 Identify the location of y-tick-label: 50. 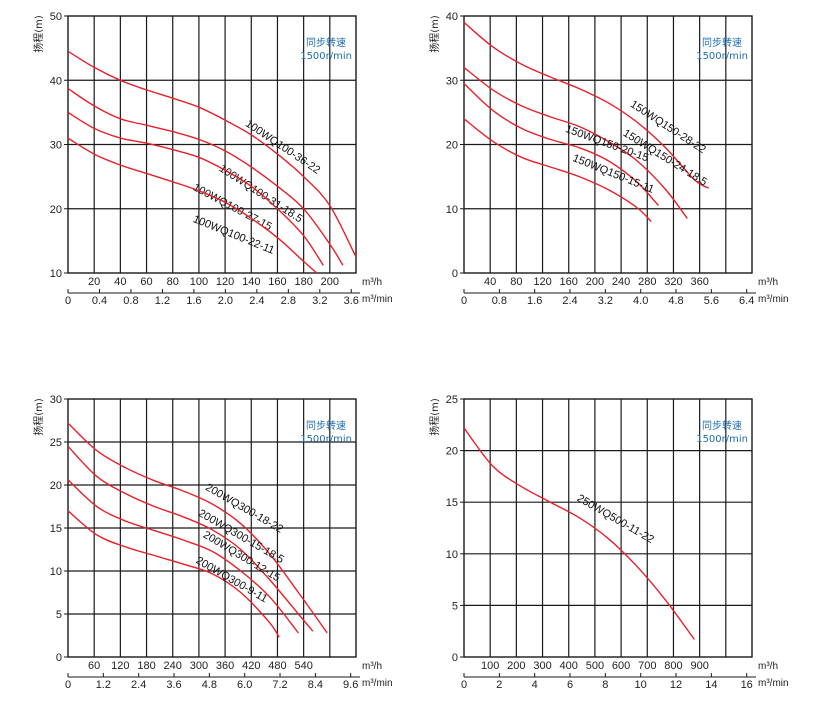
(56, 17).